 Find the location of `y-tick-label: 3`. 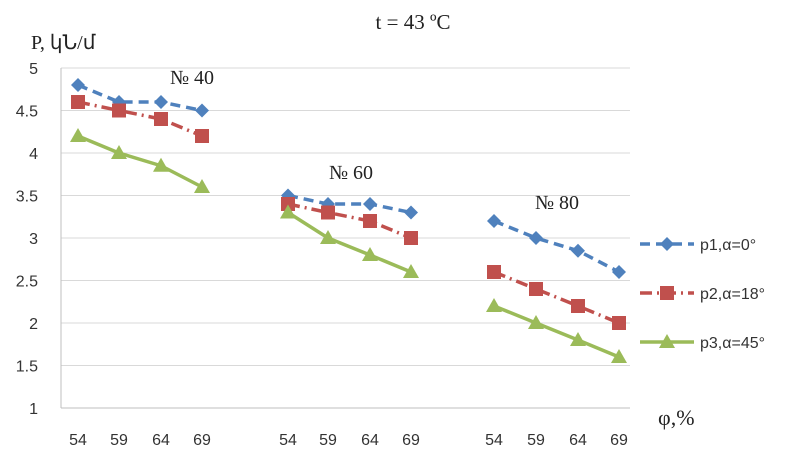

y-tick-label: 3 is located at coordinates (33, 239).